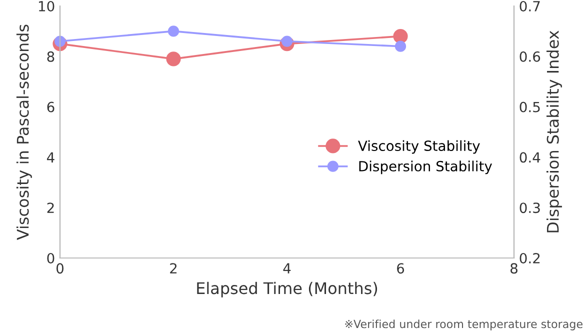 Image resolution: width=586 pixels, height=332 pixels. I want to click on y-tick-label: 8, so click(50, 56).